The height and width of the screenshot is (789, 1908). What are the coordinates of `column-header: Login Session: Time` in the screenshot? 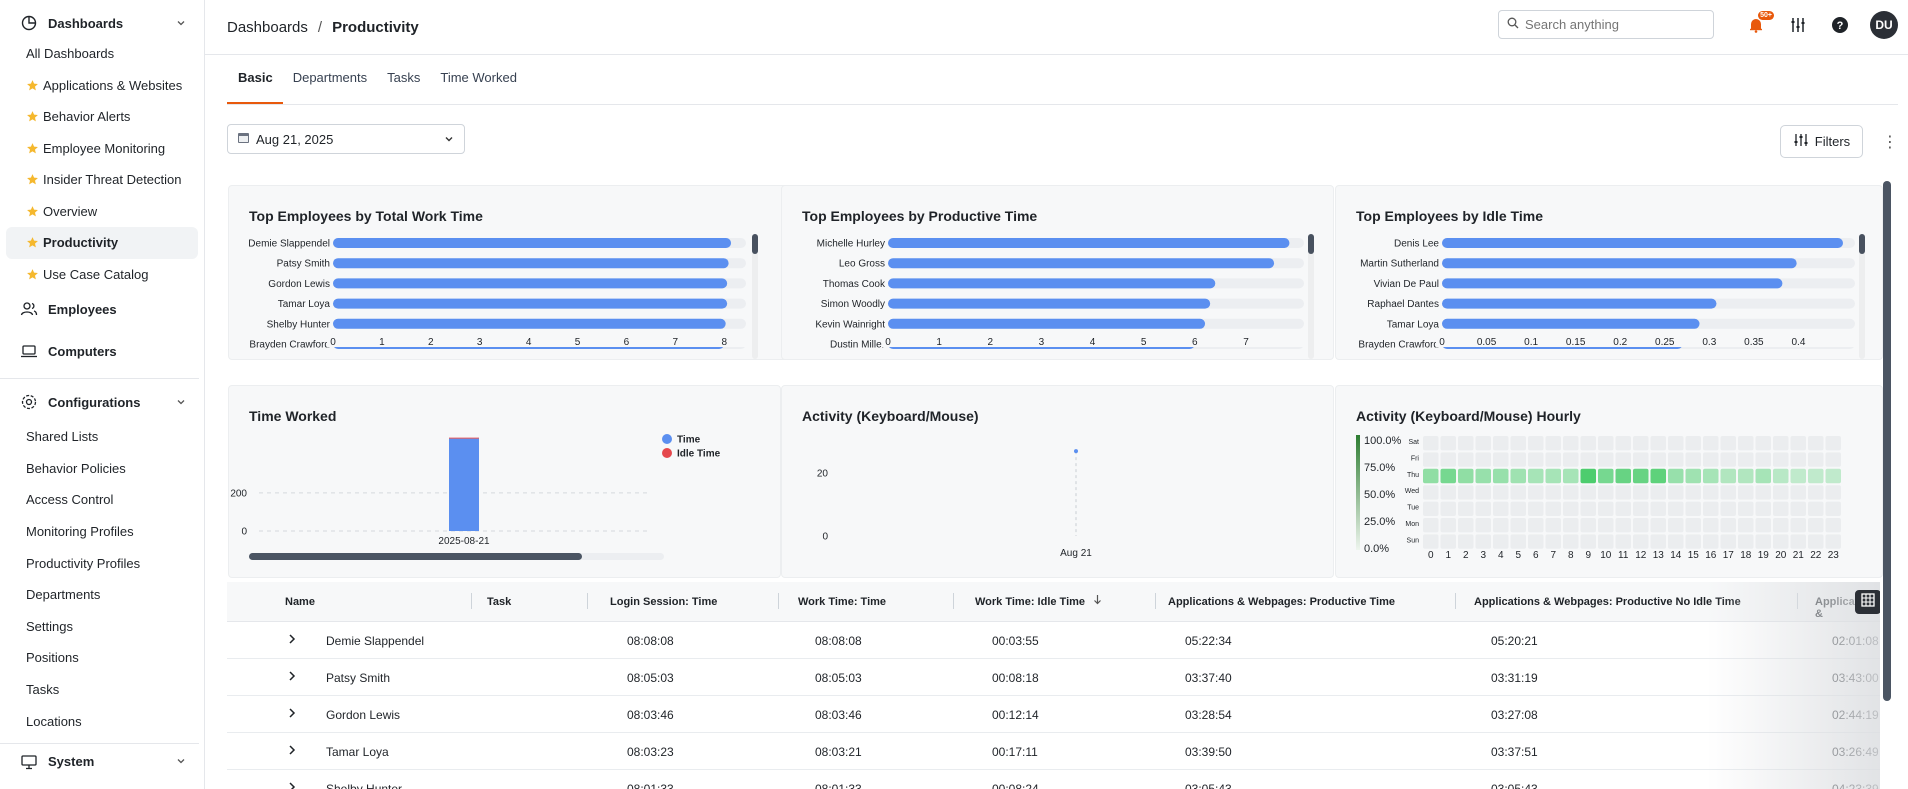 It's located at (664, 602).